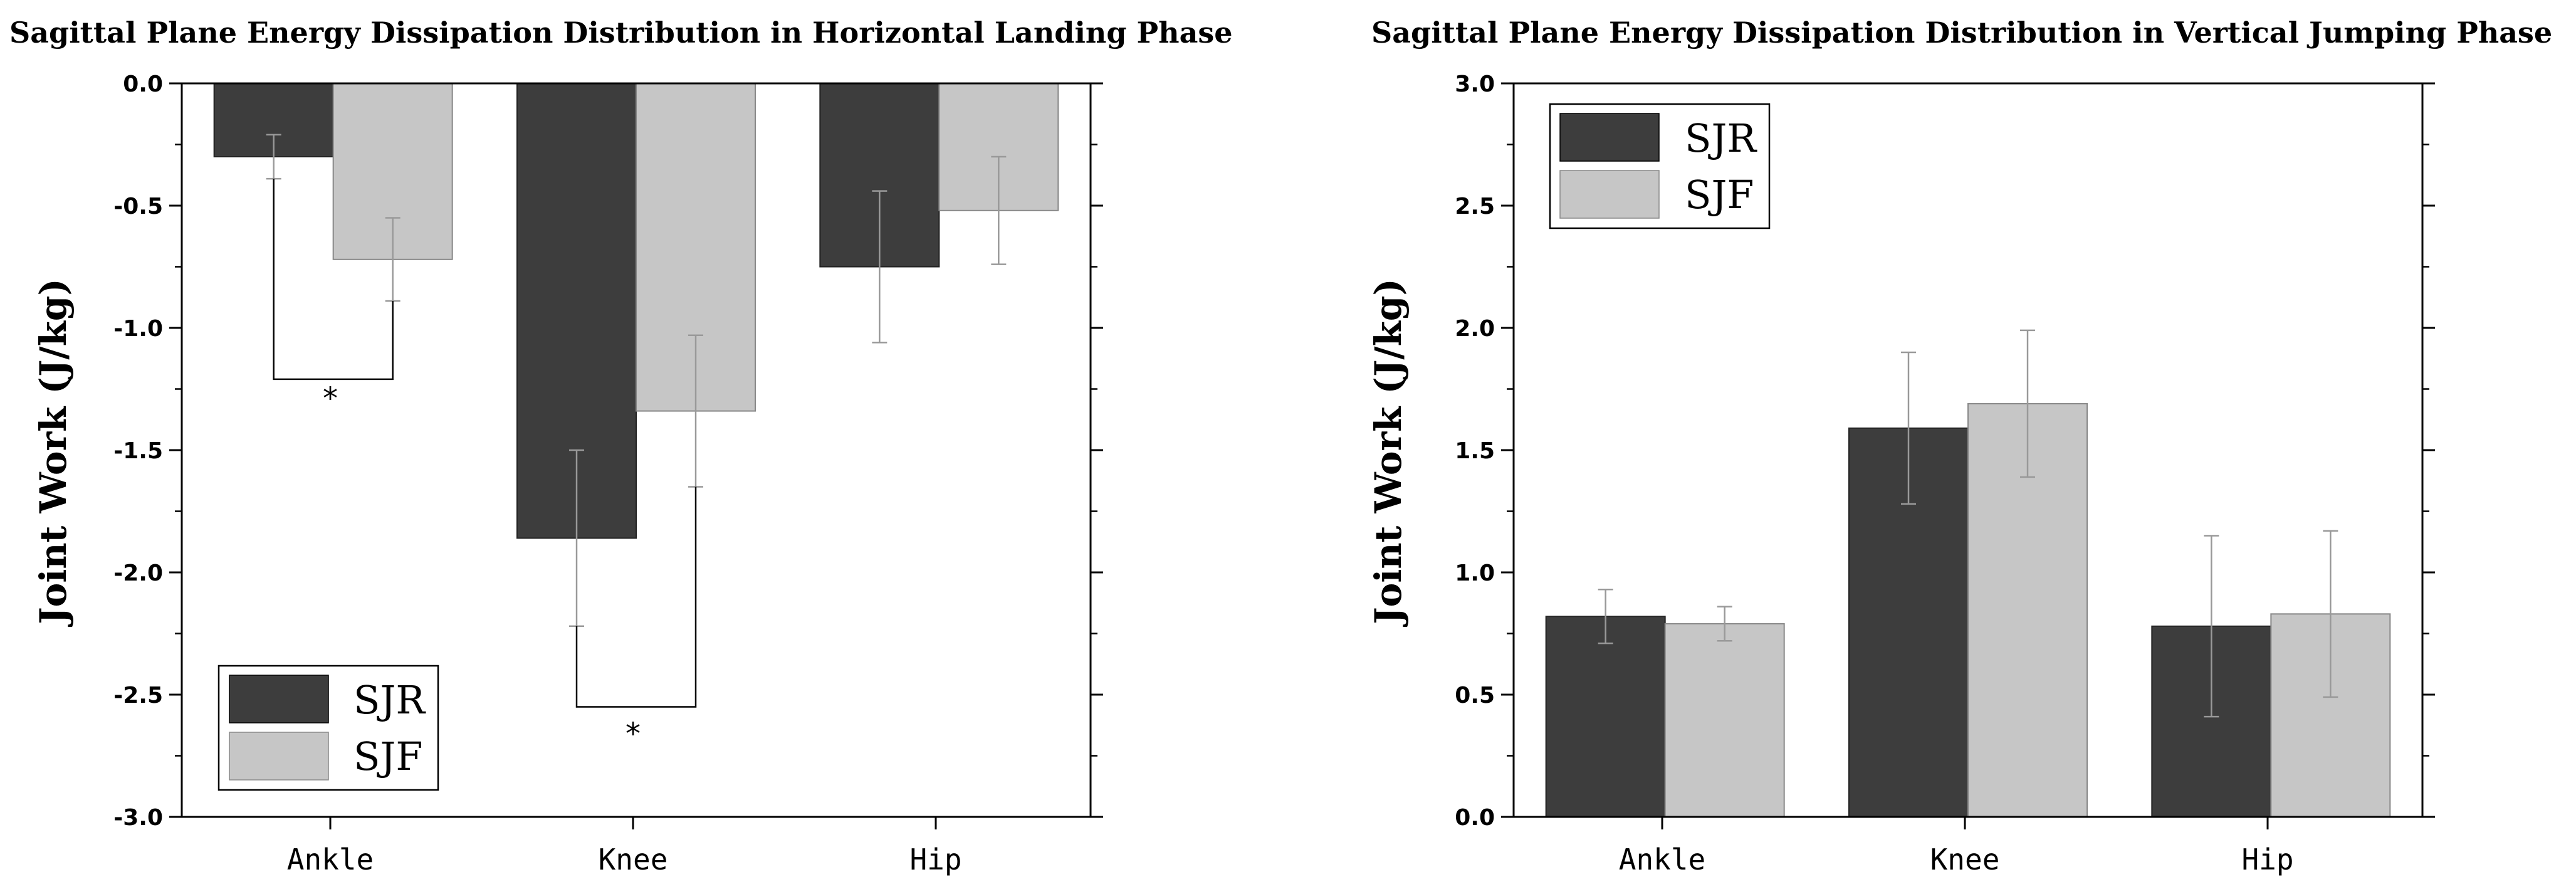  Describe the element at coordinates (1724, 624) in the screenshot. I see `error-bar-sjf-ankle` at that location.